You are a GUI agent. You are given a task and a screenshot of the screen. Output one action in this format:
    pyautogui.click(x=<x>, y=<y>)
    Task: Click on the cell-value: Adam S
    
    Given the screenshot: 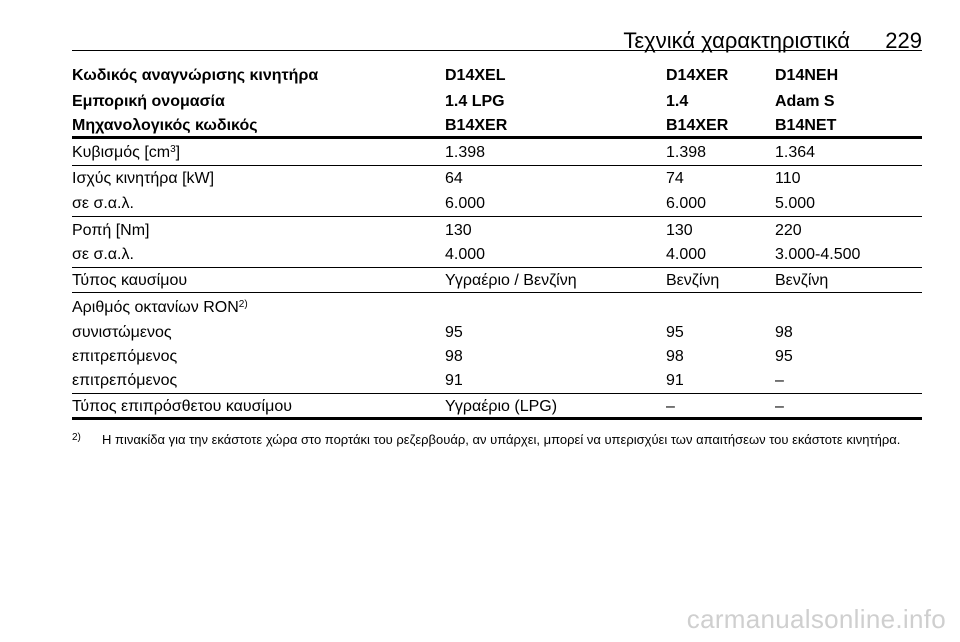 What is the action you would take?
    pyautogui.click(x=805, y=101)
    